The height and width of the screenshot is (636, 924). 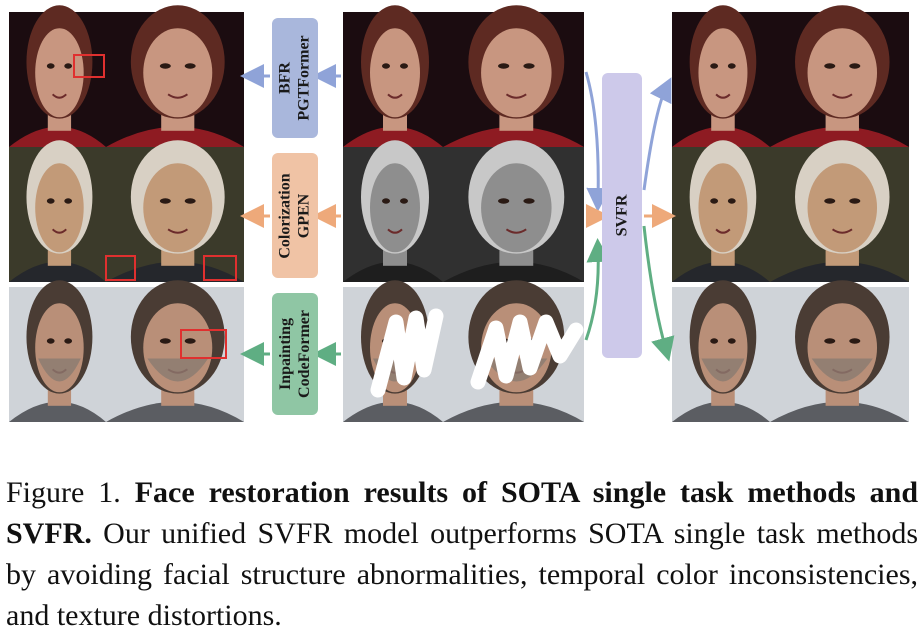 I want to click on method-box-bfr: BFR PGTFormer, so click(x=295, y=78).